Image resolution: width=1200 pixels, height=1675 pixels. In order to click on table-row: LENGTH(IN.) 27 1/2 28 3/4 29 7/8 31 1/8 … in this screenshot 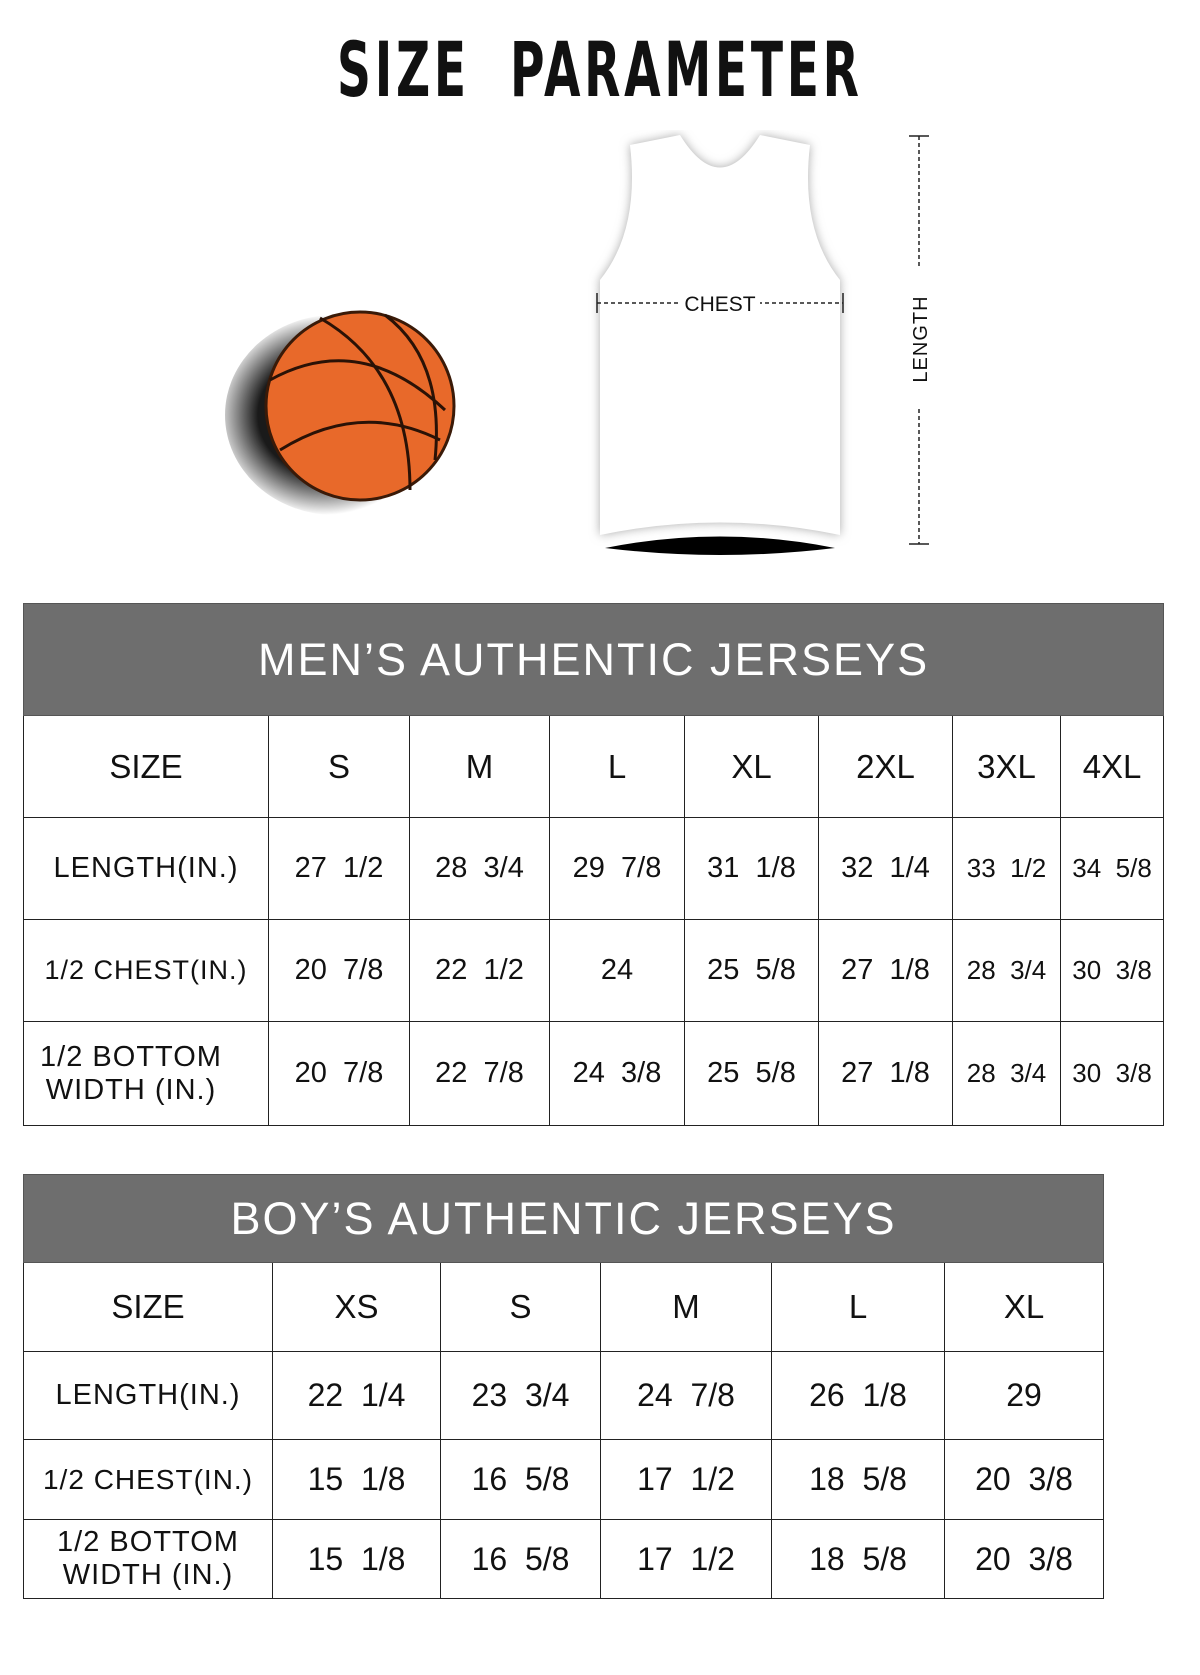, I will do `click(594, 868)`.